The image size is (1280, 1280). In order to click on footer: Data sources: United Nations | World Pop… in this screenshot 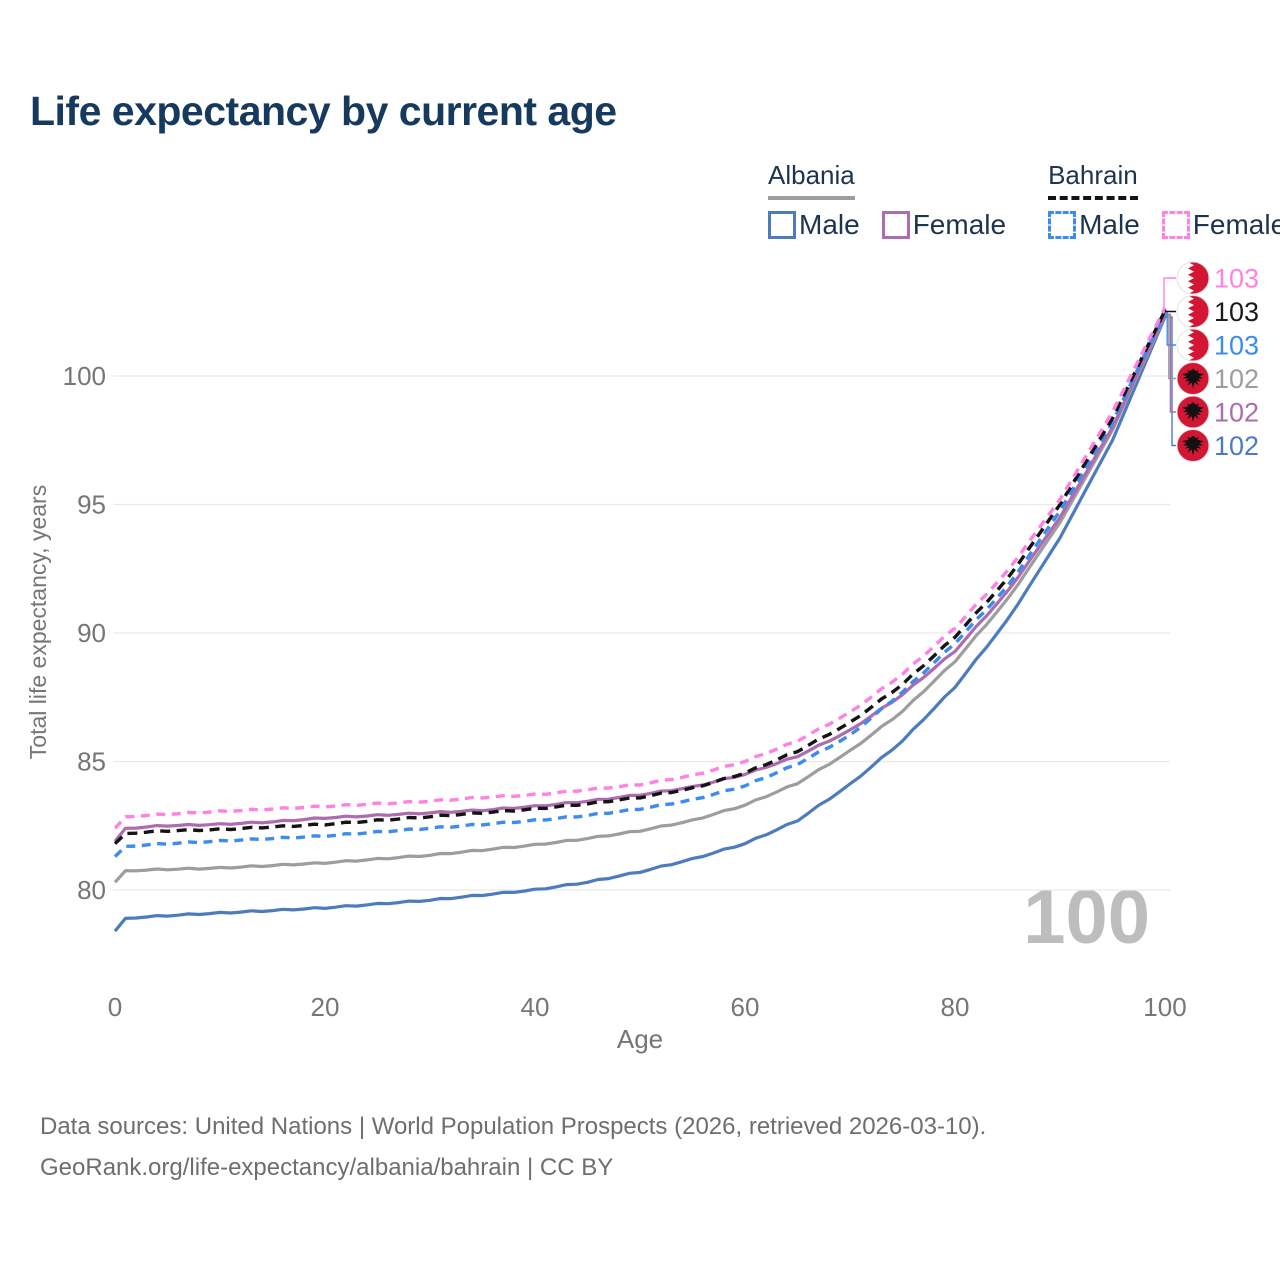, I will do `click(513, 1147)`.